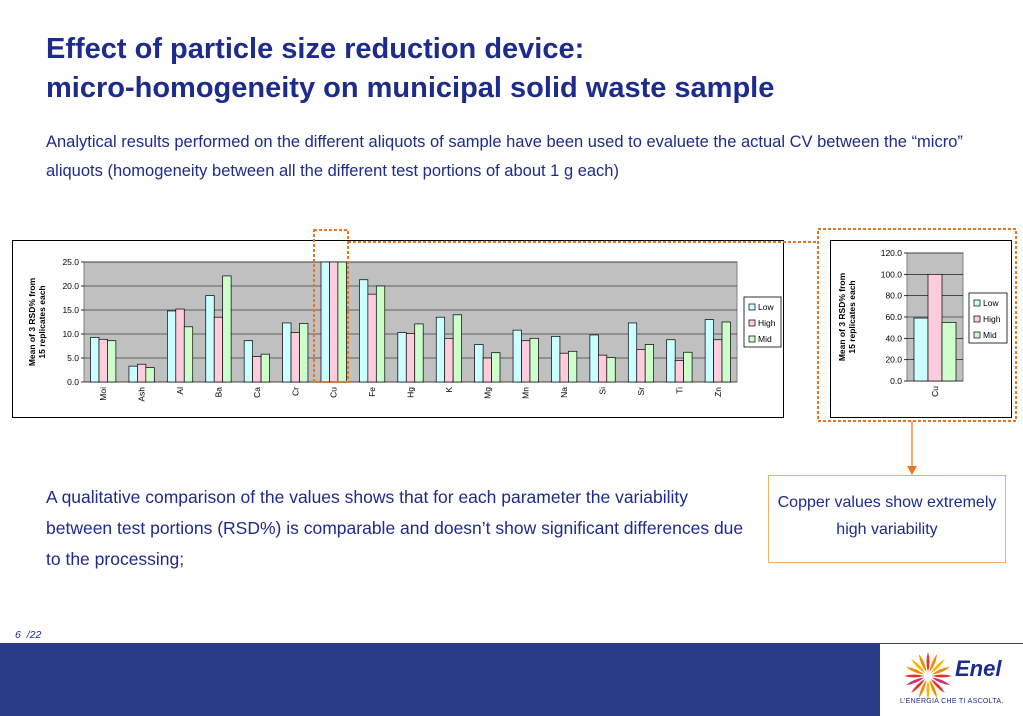 The image size is (1023, 716). I want to click on bar-low-fe, so click(364, 331).